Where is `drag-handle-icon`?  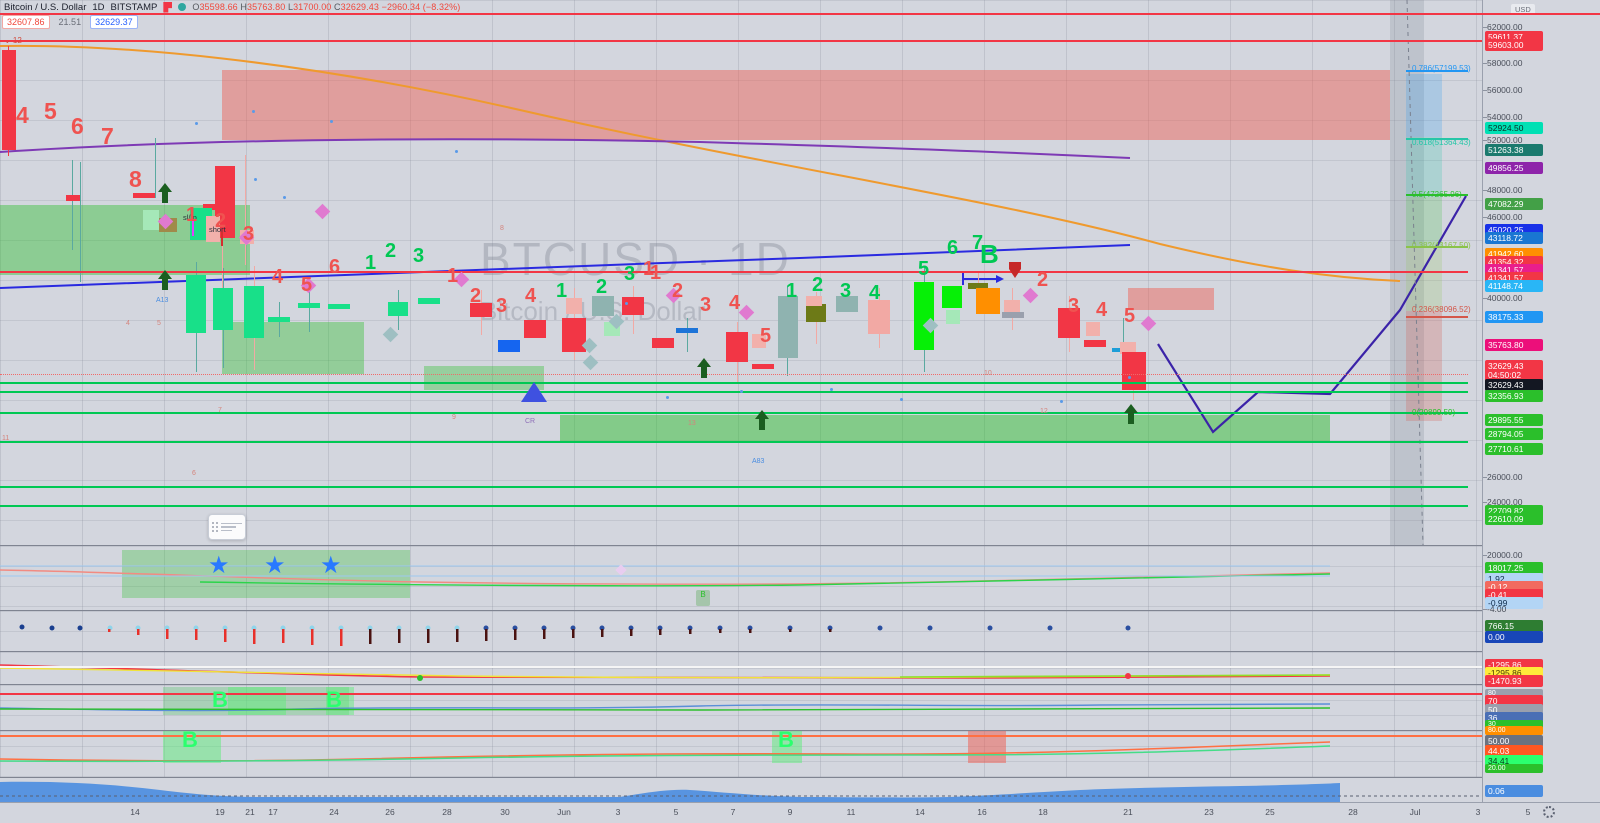 drag-handle-icon is located at coordinates (215, 527).